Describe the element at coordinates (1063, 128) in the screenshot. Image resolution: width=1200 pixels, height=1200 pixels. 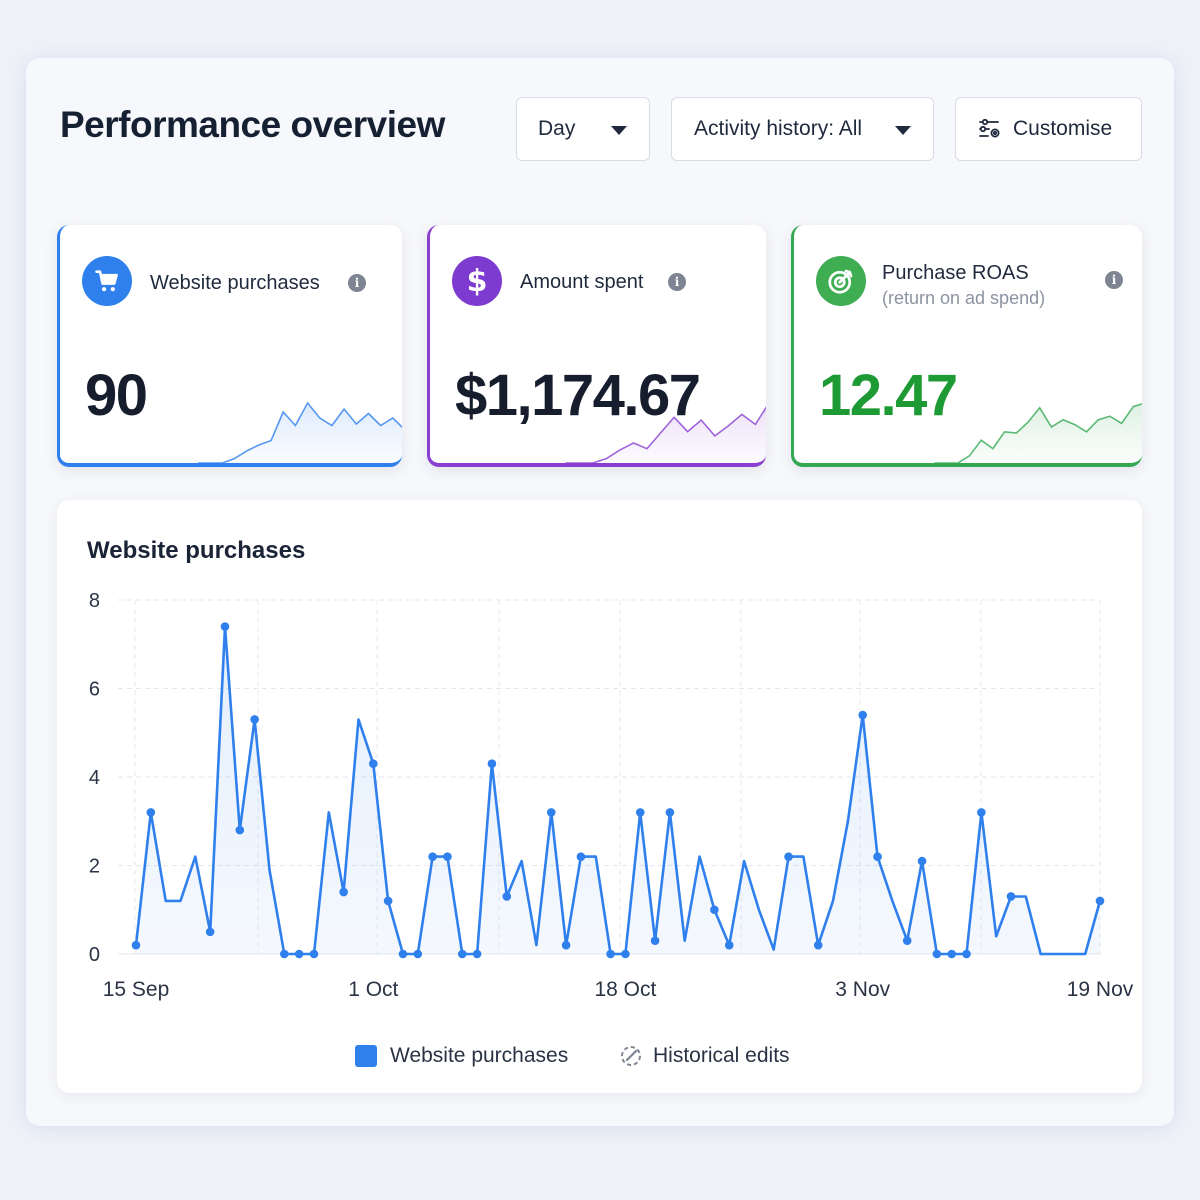
I see `customise-label: Customise` at that location.